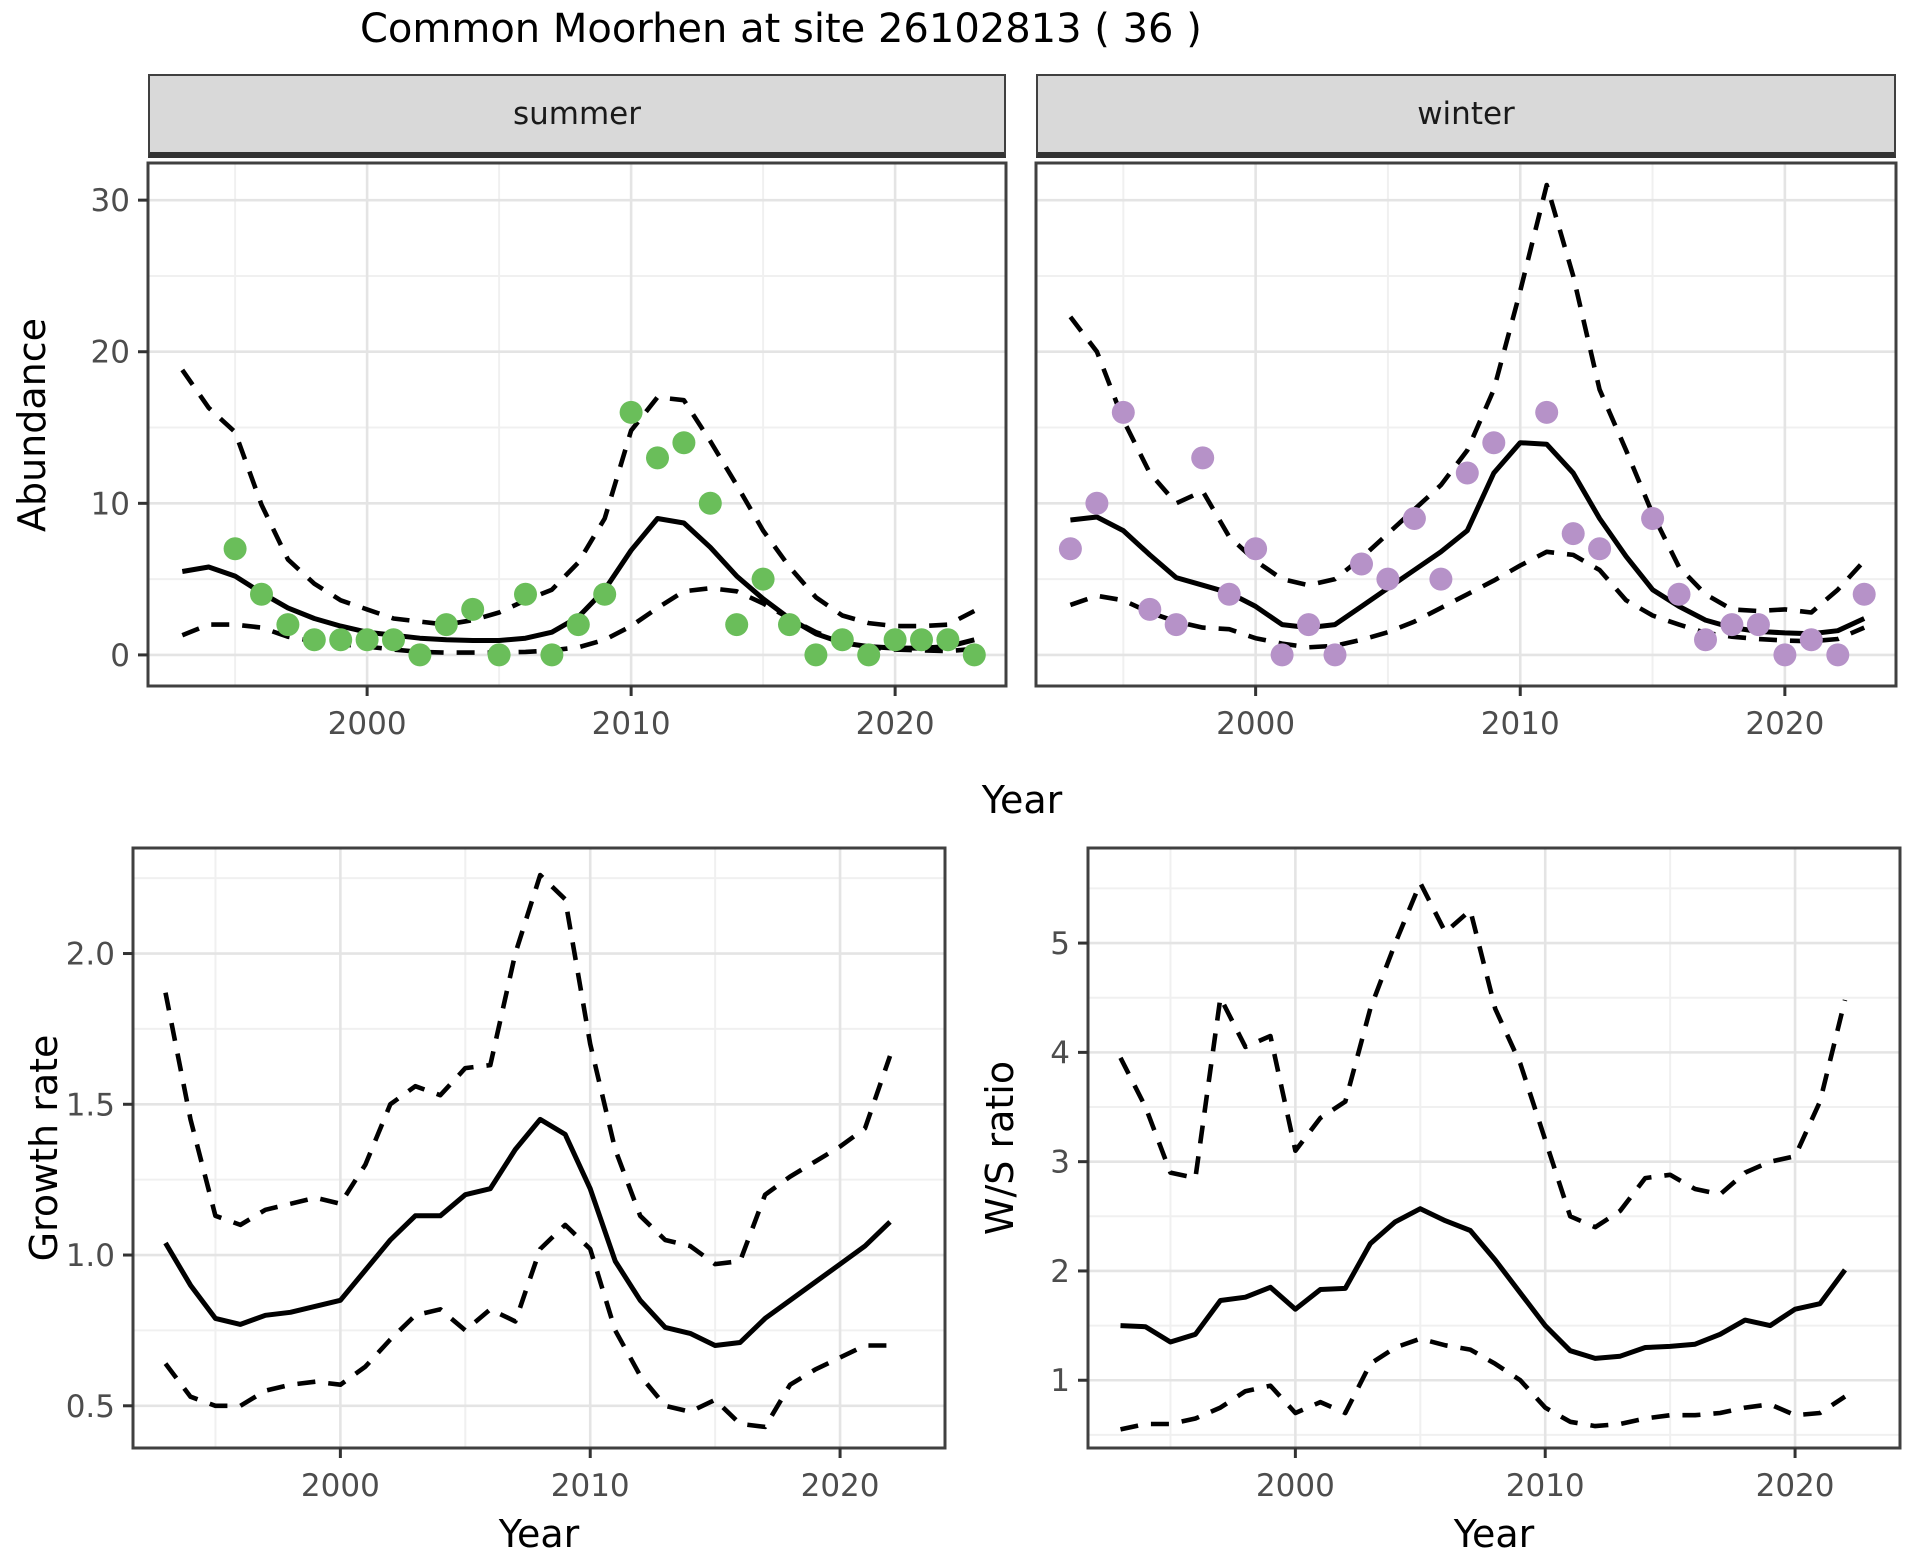 This screenshot has height=1560, width=1920. I want to click on y-tick-label: 2, so click(1060, 1272).